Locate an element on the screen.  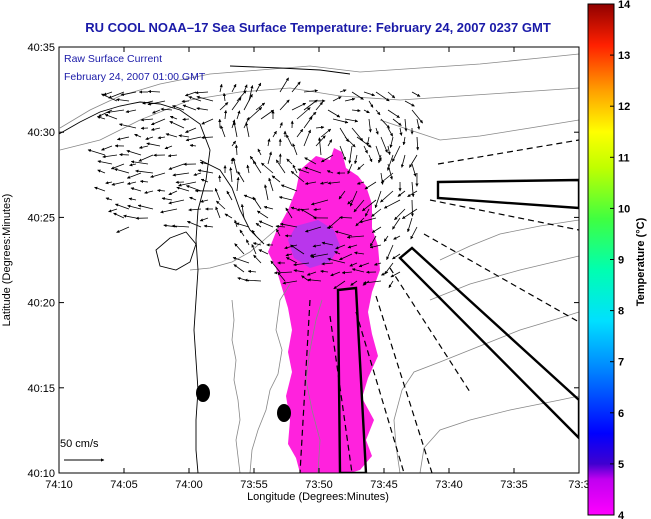
current-overlay-title: Raw Surface Current is located at coordinates (113, 59).